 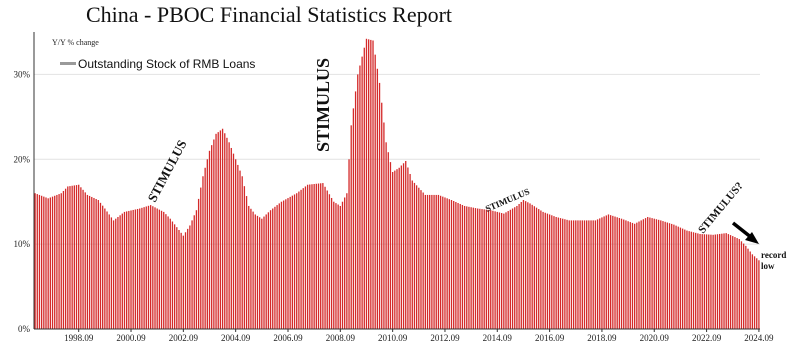 What do you see at coordinates (759, 338) in the screenshot?
I see `x-tick-label: 2024.09` at bounding box center [759, 338].